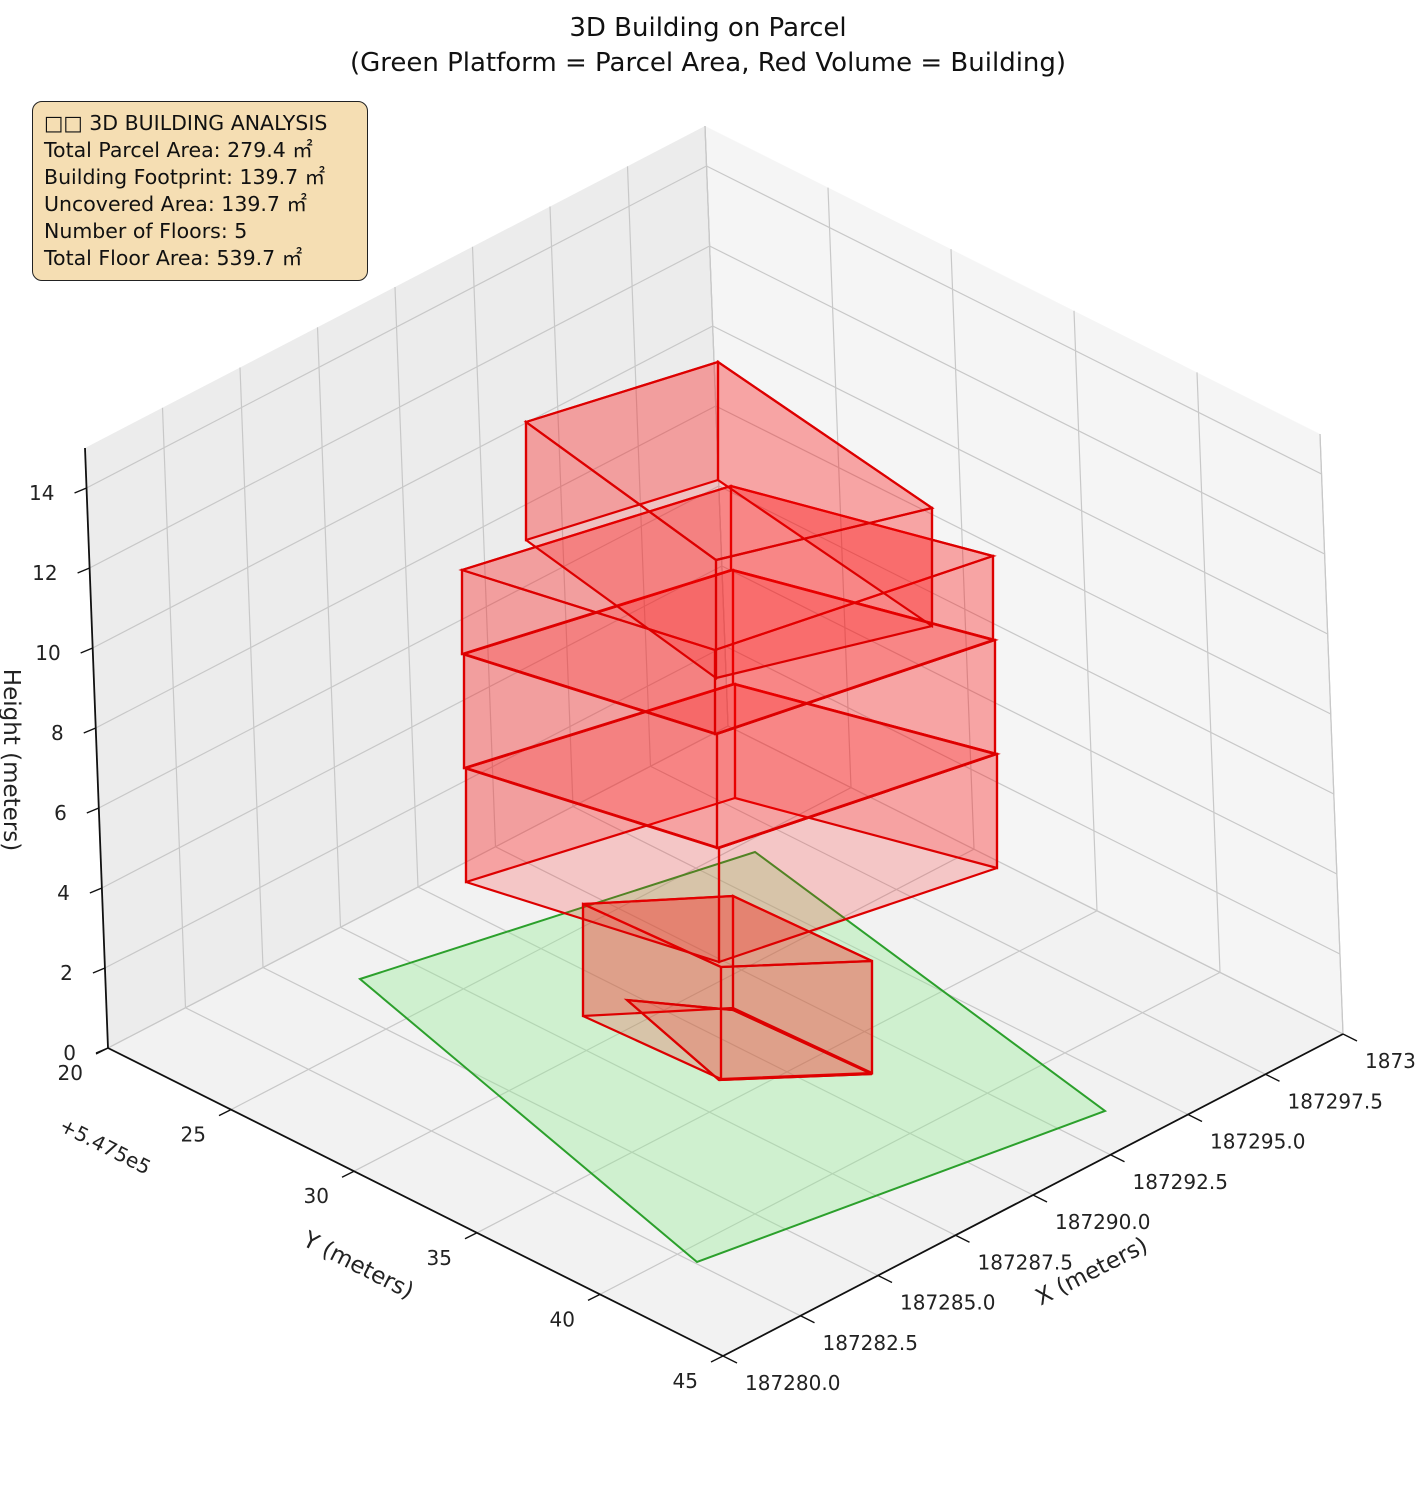 Image resolution: width=1416 pixels, height=1486 pixels. I want to click on x-tick-label: 187282.5, so click(870, 1343).